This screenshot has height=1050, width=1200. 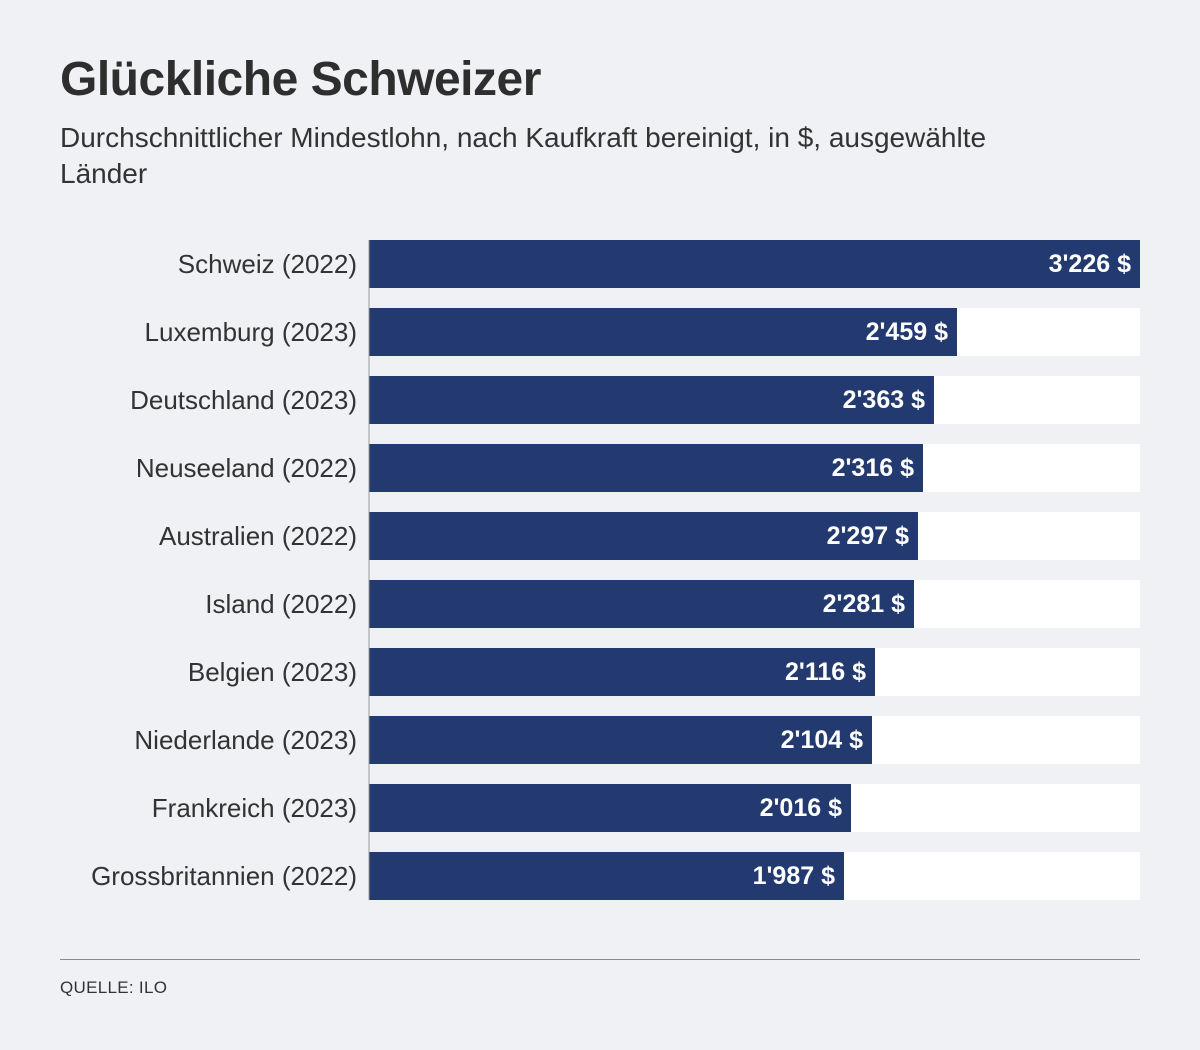 What do you see at coordinates (300, 79) in the screenshot?
I see `chart-title: Glückliche Schweizer` at bounding box center [300, 79].